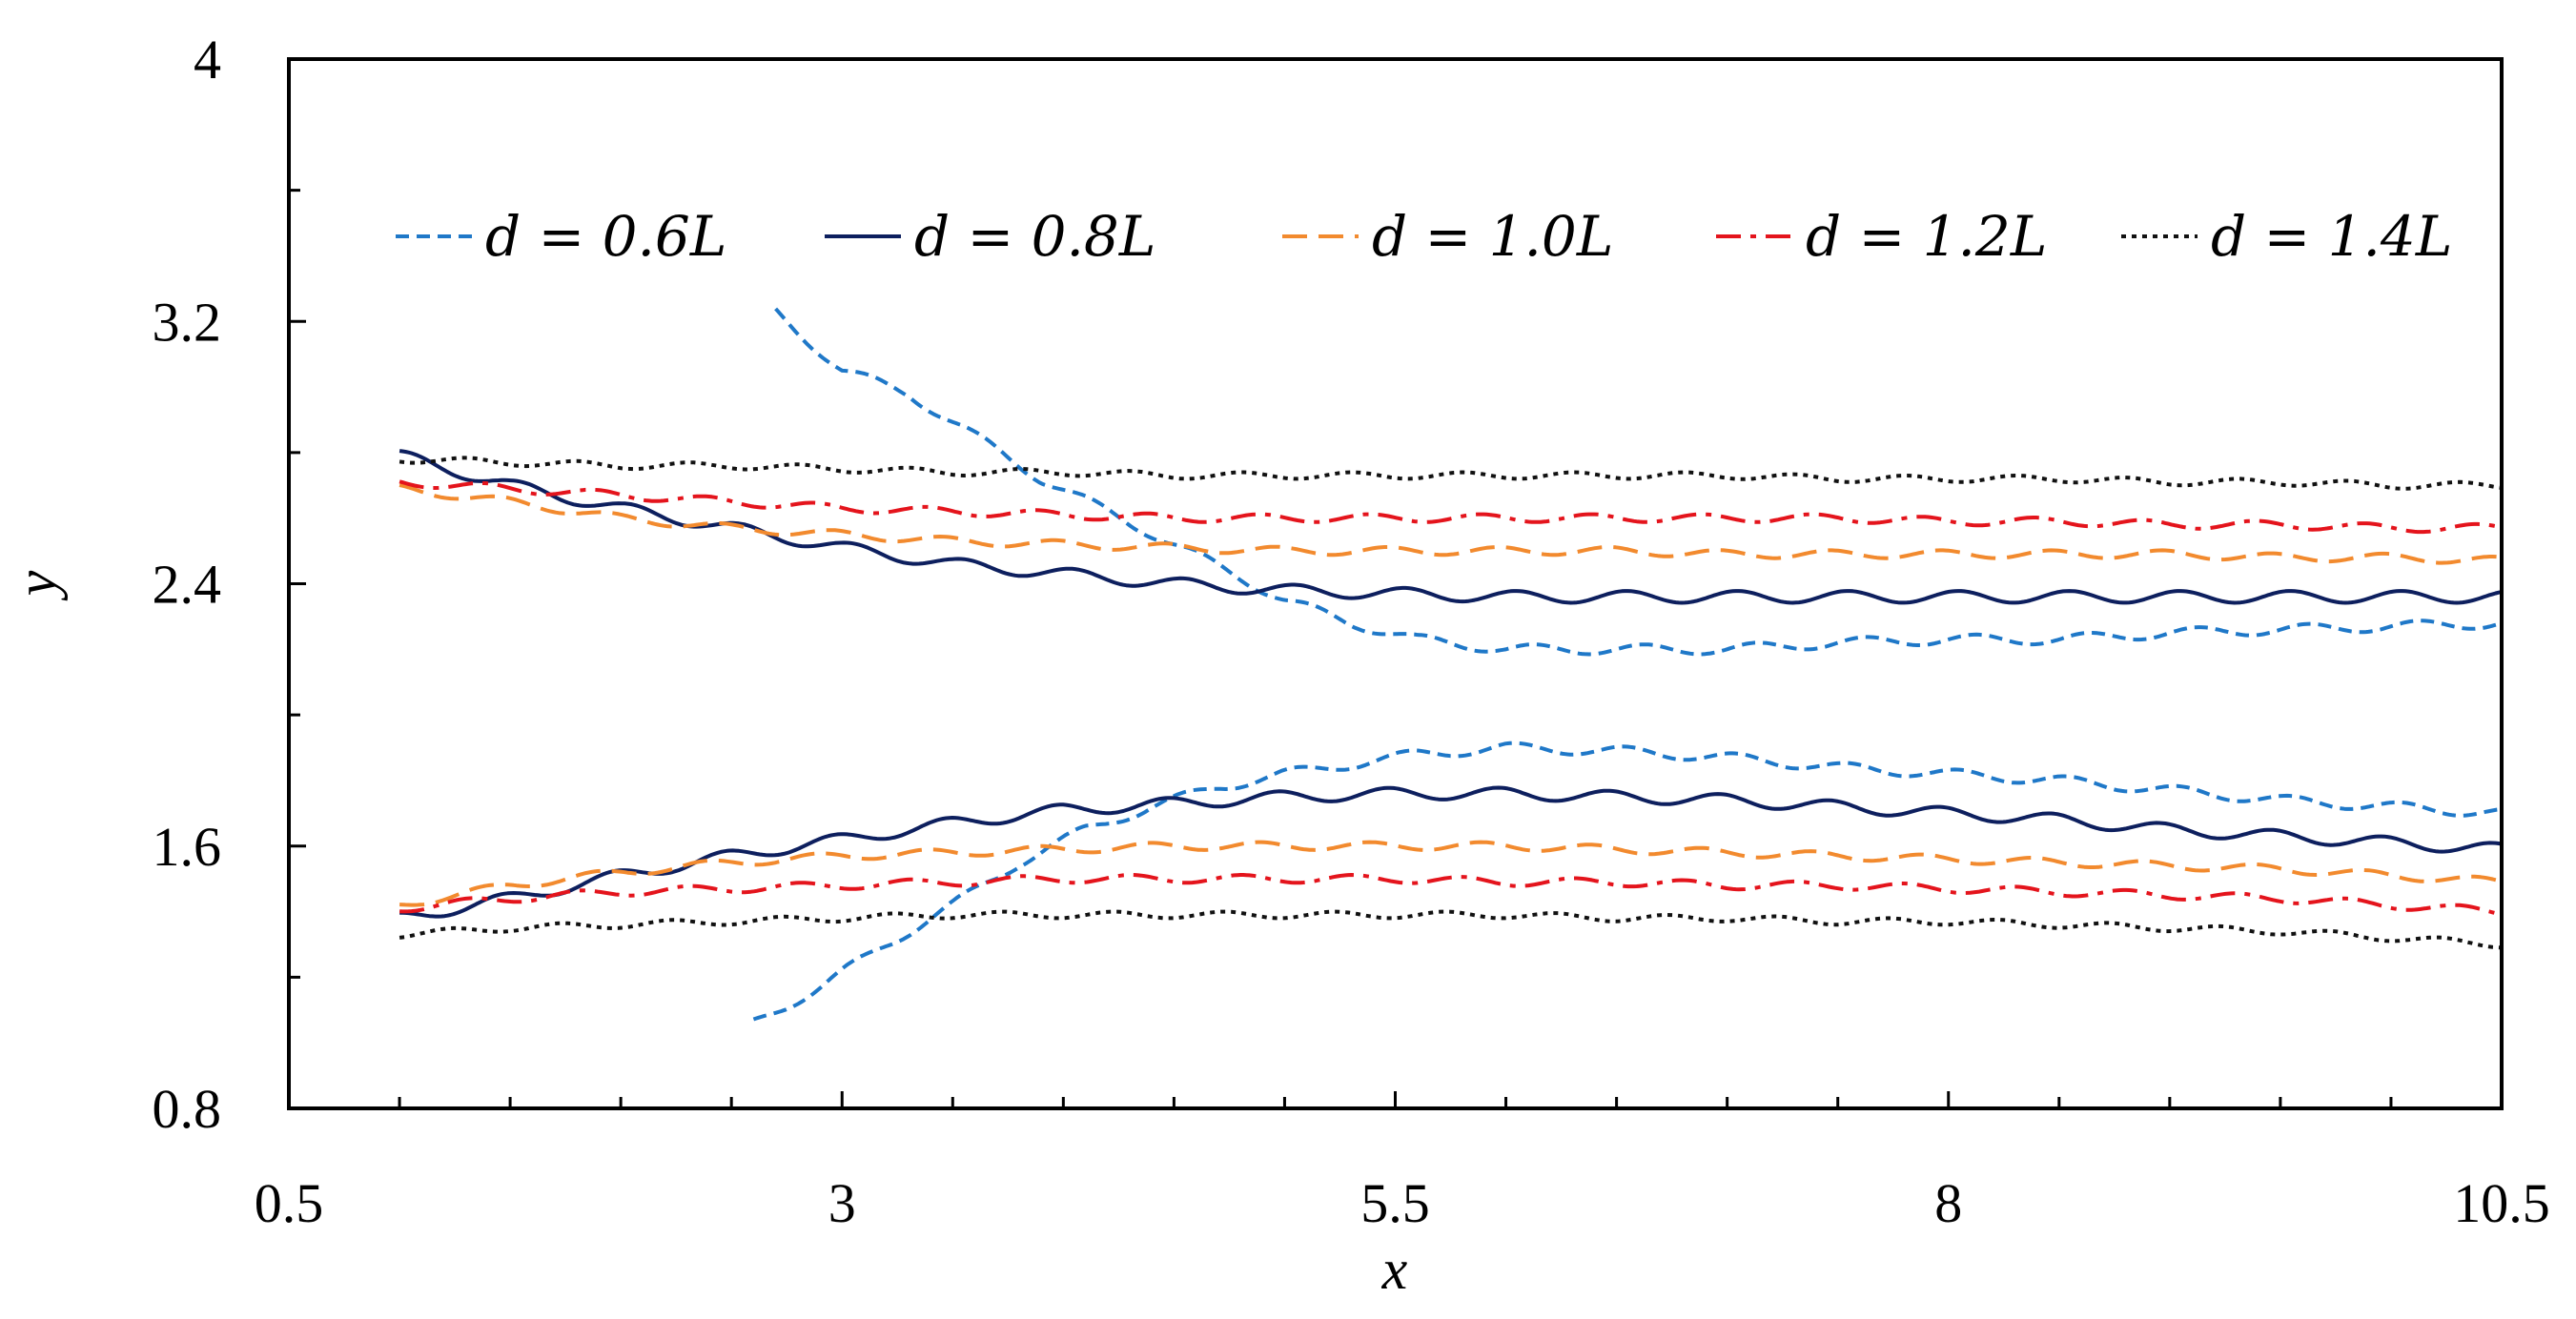  I want to click on x-tick-label: 8, so click(1948, 1203).